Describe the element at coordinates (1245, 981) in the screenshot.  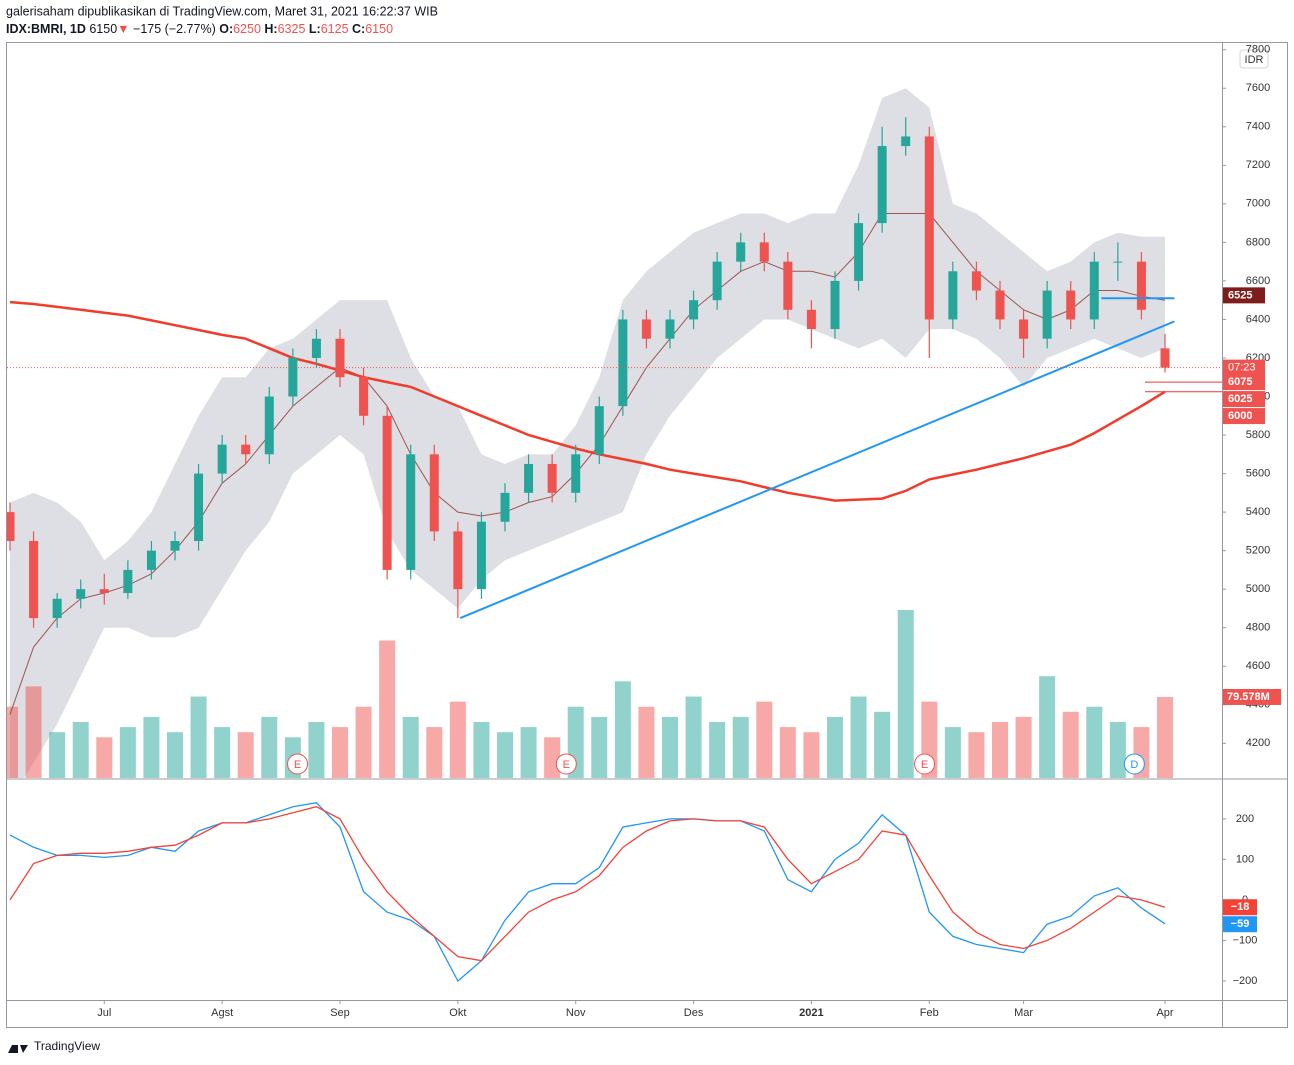
I see `macd-tick-label: −200` at that location.